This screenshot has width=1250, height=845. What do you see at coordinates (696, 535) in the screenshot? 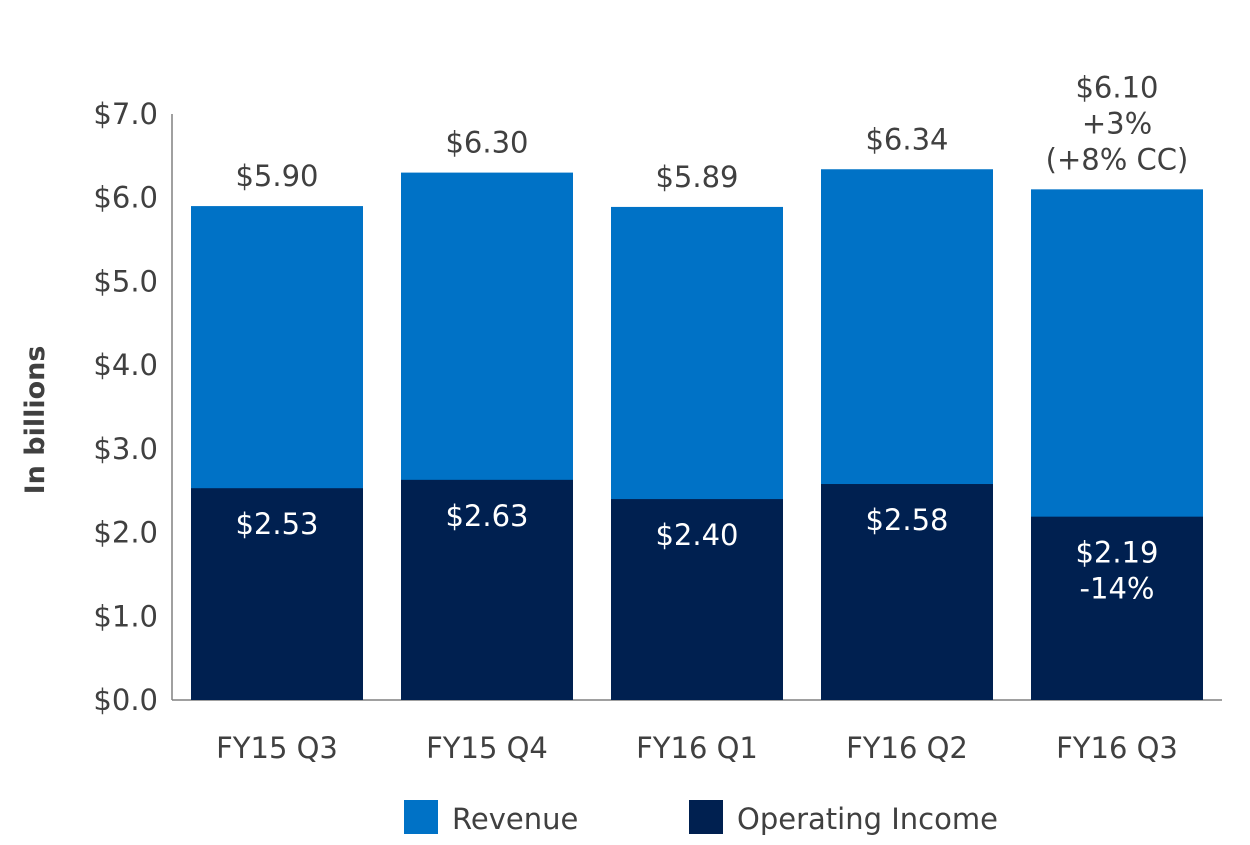
I see `data-label-operating-income: $2.40` at bounding box center [696, 535].